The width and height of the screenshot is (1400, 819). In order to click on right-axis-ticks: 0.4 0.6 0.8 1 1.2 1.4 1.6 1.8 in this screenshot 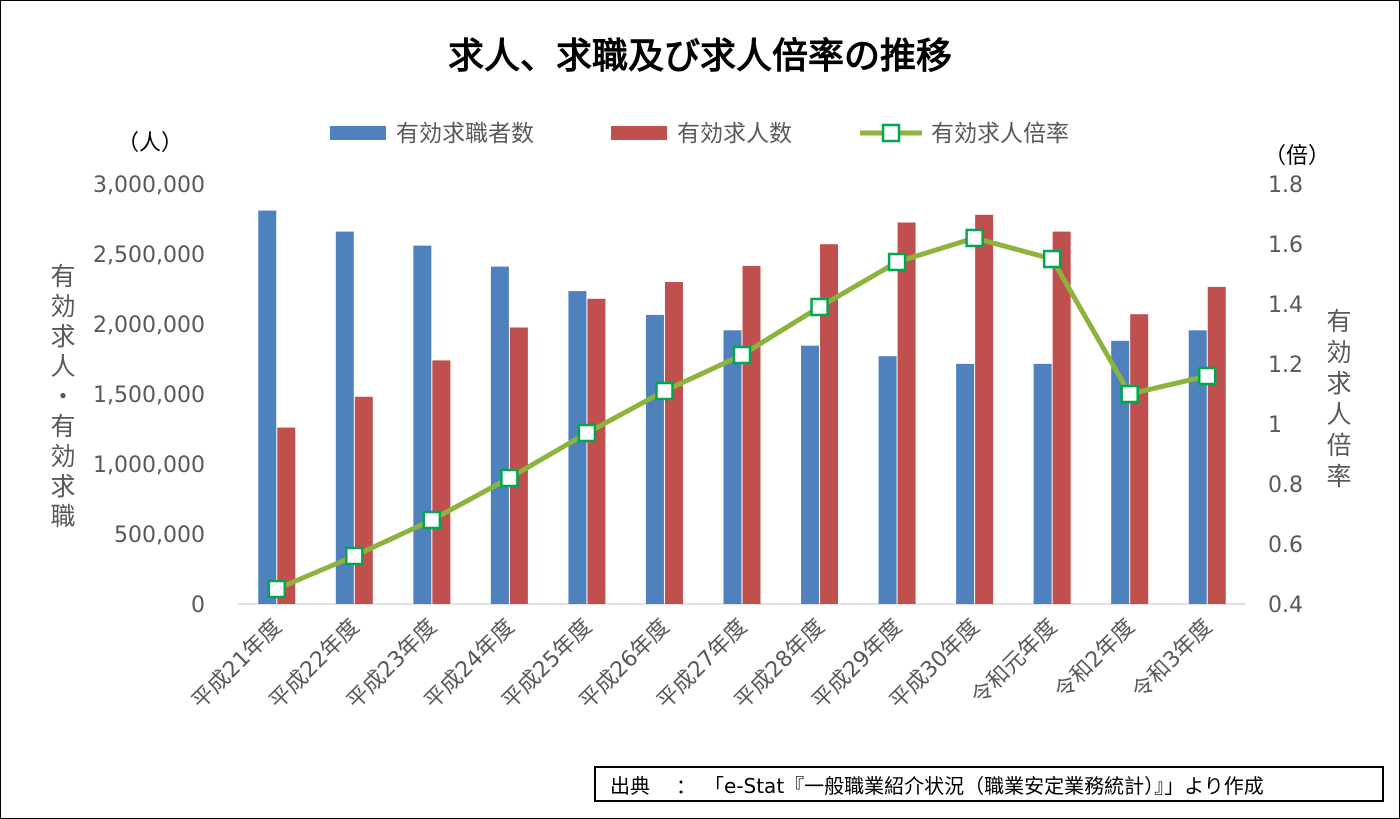, I will do `click(1285, 395)`.